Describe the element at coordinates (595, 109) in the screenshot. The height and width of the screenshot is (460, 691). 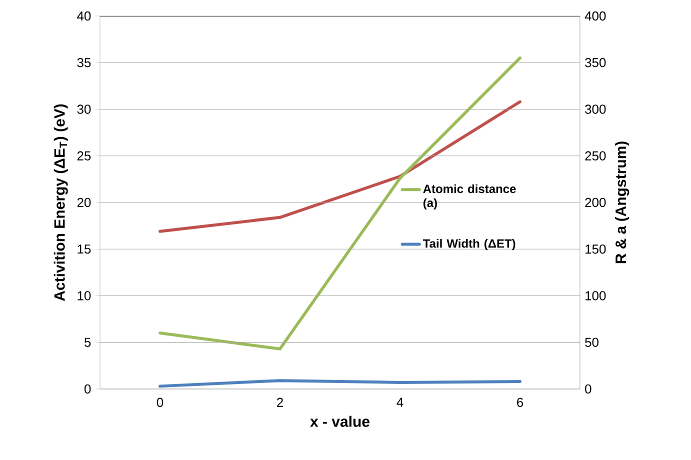
I see `y2-tick-label: 300` at that location.